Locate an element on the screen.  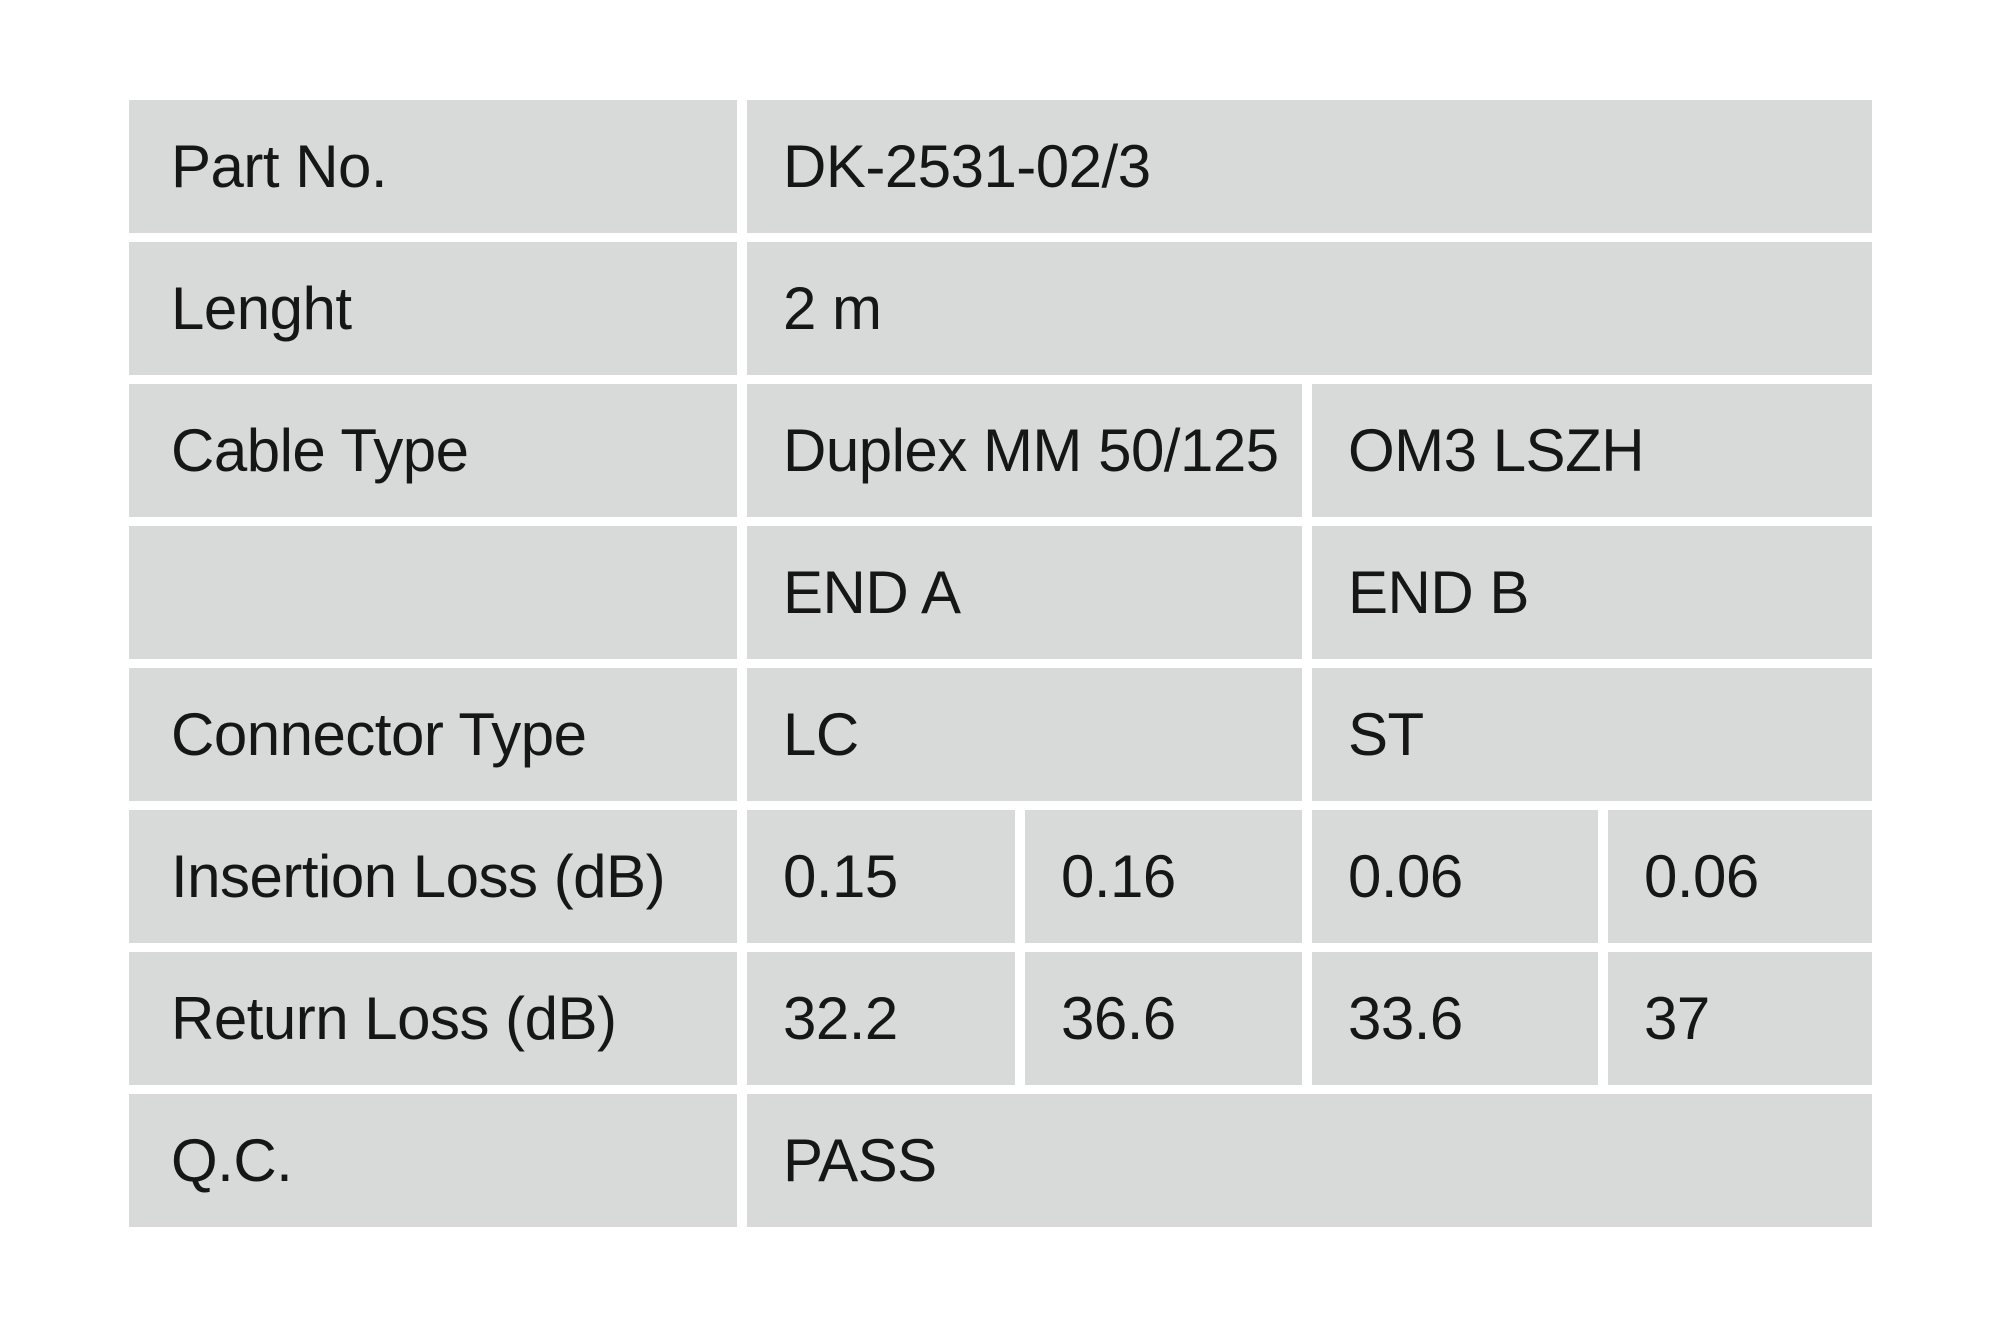
part-no-label-cell: Part No. is located at coordinates (433, 166).